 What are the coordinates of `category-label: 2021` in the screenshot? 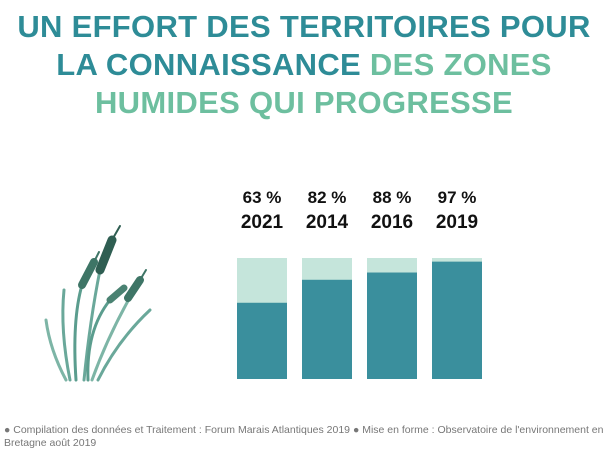 It's located at (262, 222).